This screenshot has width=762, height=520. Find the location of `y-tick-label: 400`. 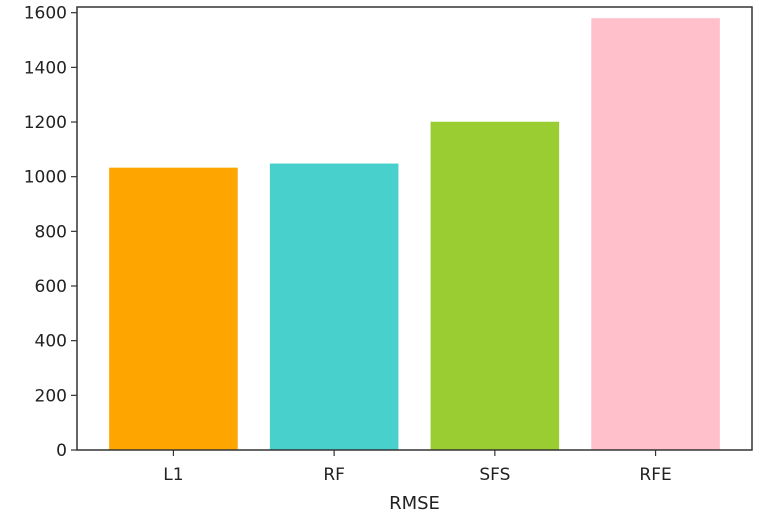

y-tick-label: 400 is located at coordinates (51, 342).